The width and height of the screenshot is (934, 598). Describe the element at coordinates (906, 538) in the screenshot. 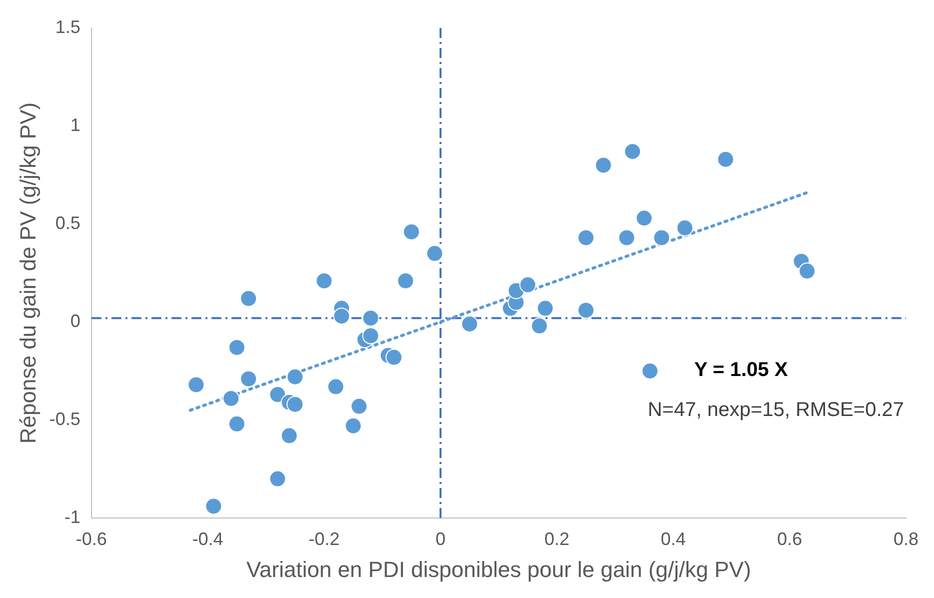

I see `x-tick-label: 0.8` at that location.